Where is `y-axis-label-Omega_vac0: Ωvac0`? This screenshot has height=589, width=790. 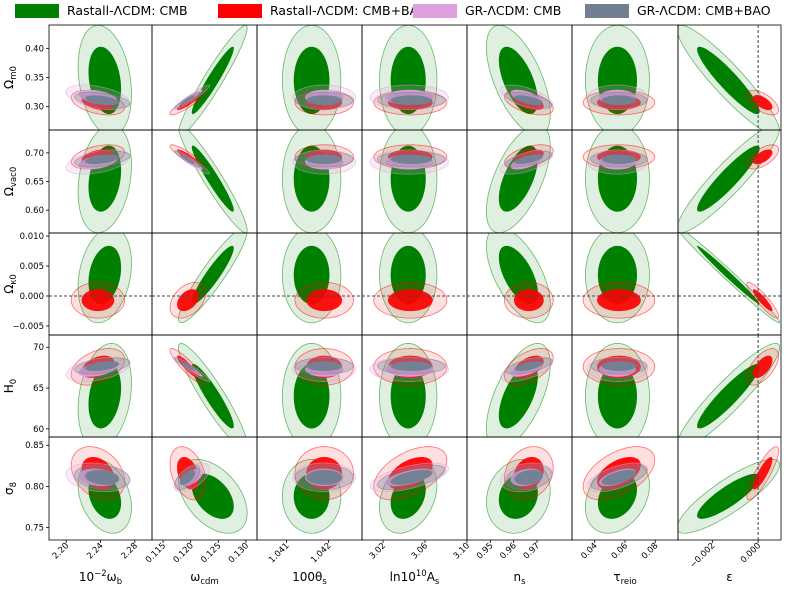
y-axis-label-Omega_vac0: Ωvac0 is located at coordinates (10, 182).